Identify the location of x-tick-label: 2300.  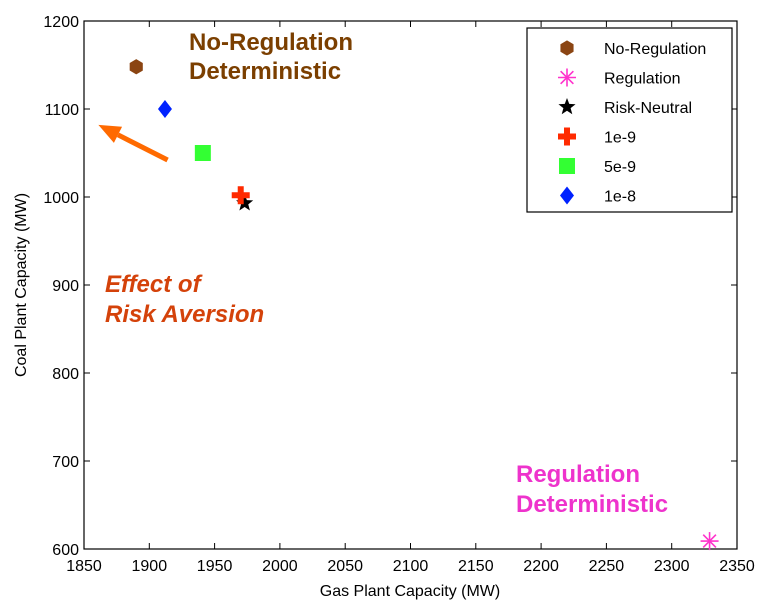
(672, 566).